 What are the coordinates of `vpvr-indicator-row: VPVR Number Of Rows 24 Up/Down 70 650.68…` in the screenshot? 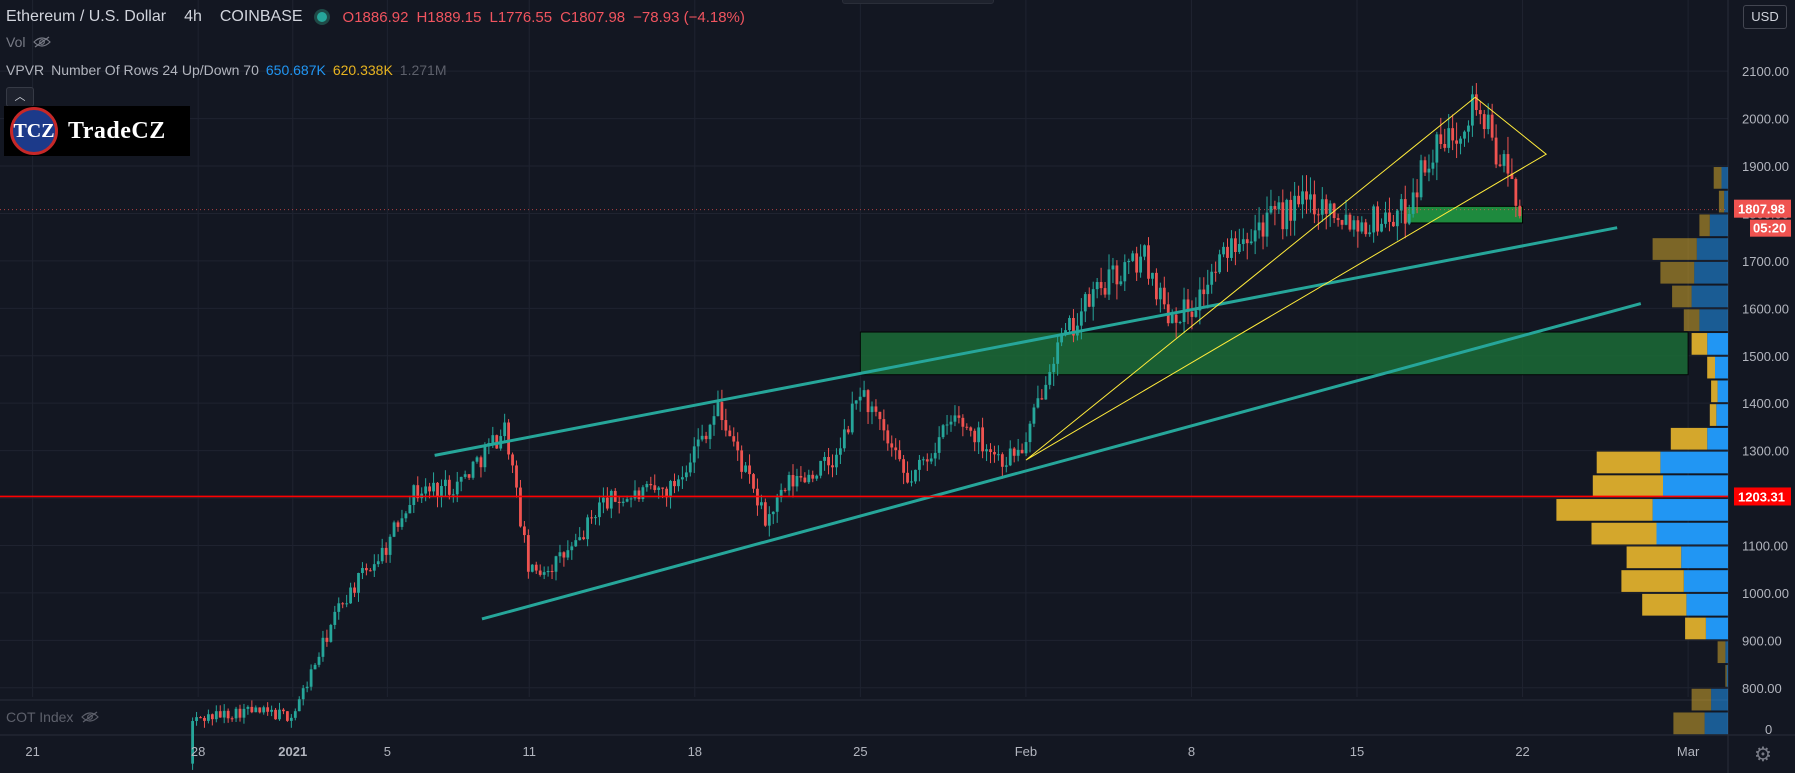 It's located at (226, 70).